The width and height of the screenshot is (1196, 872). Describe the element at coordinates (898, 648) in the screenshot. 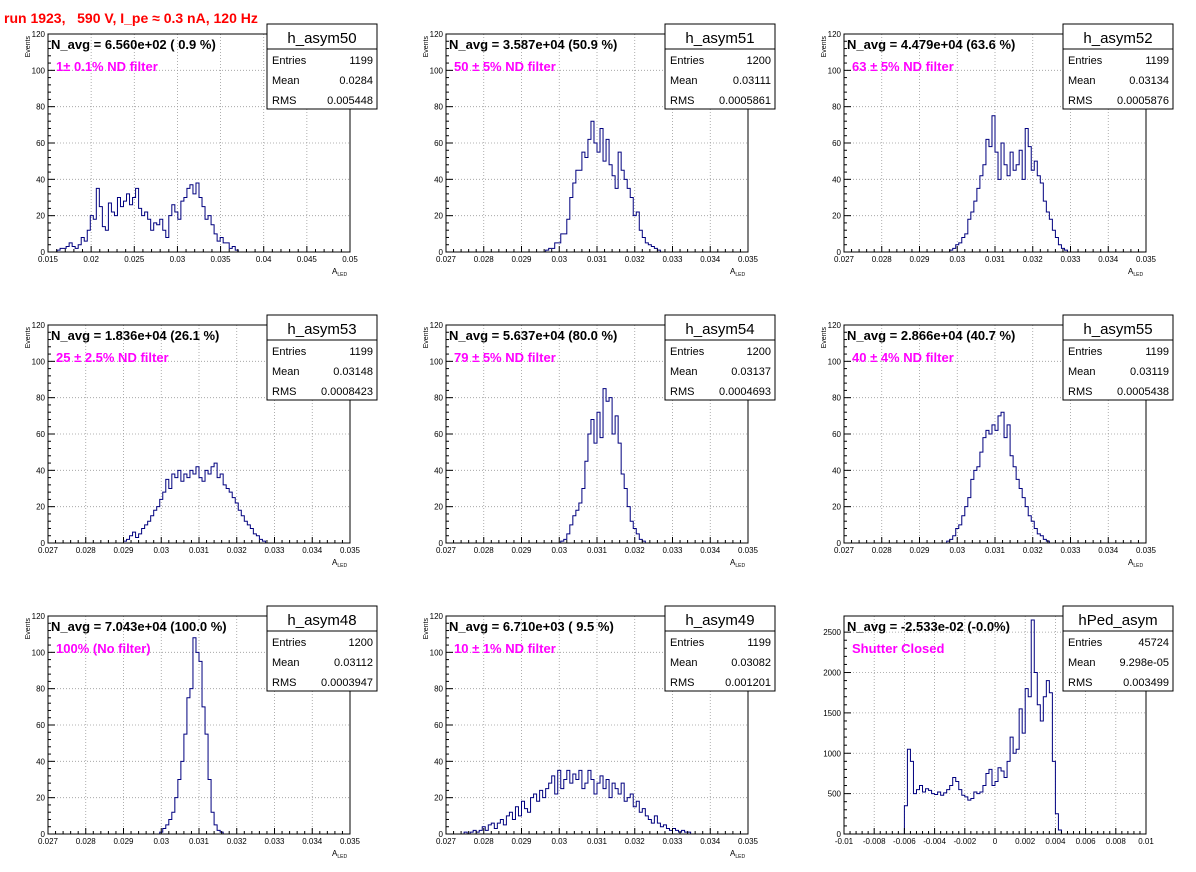

I see `filter-label: Shutter Closed` at that location.